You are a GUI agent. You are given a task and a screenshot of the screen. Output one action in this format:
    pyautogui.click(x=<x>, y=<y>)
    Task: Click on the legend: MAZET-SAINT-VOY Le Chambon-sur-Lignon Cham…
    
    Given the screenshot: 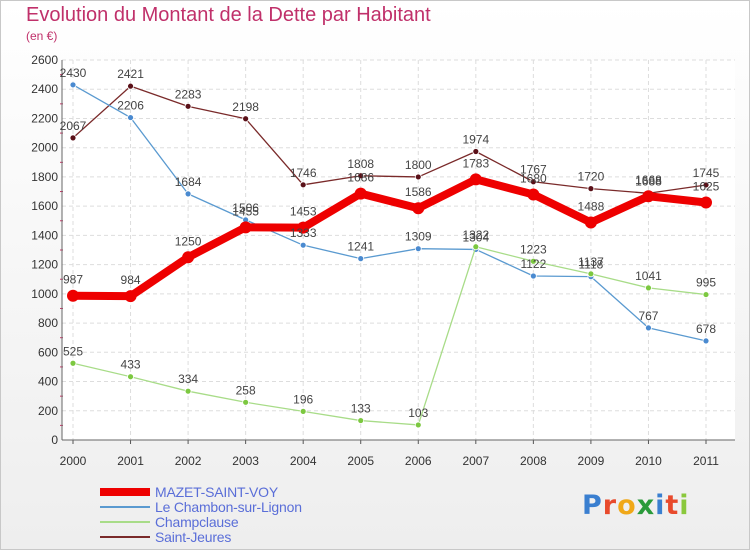 What is the action you would take?
    pyautogui.click(x=201, y=514)
    